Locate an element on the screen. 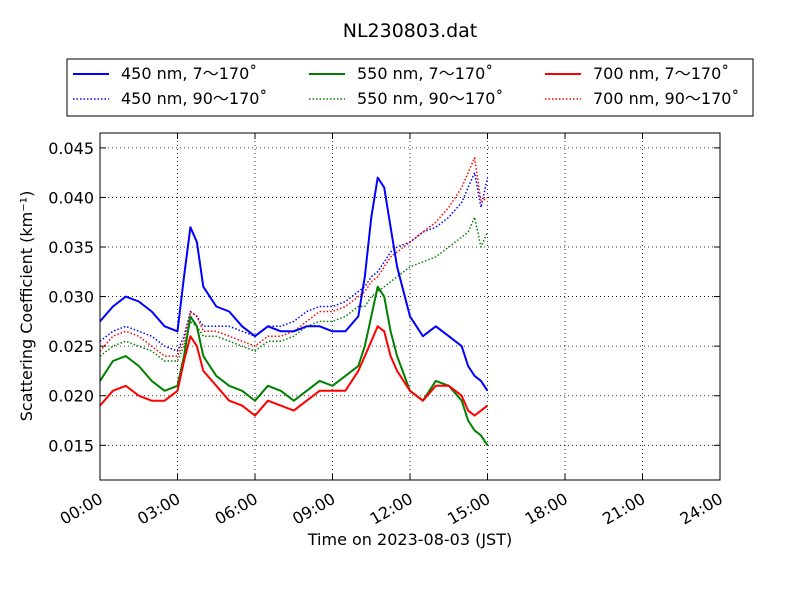 The height and width of the screenshot is (600, 800). legend-label: 450 nm, 7～170˚ is located at coordinates (189, 73).